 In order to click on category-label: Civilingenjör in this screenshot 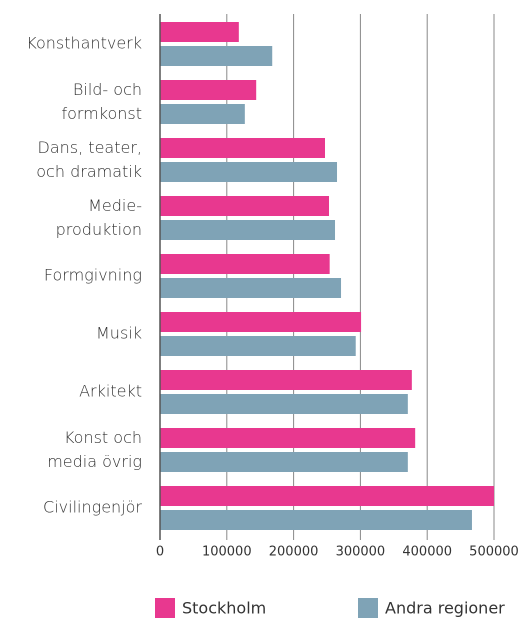, I will do `click(92, 507)`.